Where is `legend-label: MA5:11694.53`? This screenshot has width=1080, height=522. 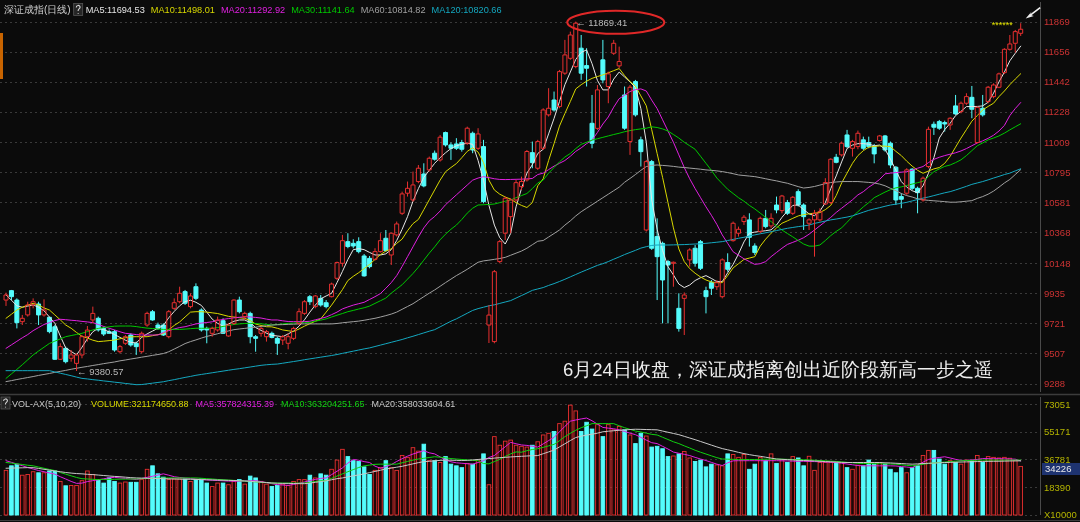 legend-label: MA5:11694.53 is located at coordinates (115, 10).